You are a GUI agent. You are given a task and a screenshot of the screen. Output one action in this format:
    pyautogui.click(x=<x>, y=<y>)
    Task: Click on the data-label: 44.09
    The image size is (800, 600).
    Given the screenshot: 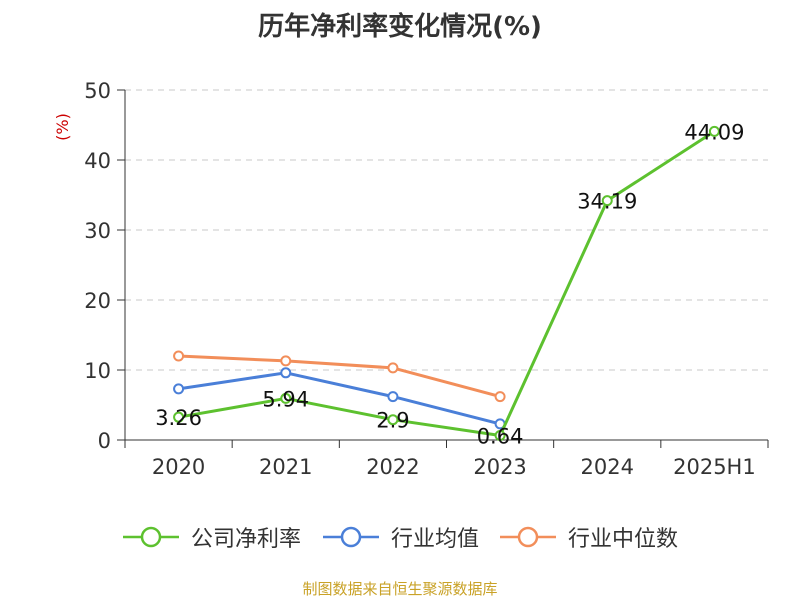 What is the action you would take?
    pyautogui.click(x=714, y=132)
    